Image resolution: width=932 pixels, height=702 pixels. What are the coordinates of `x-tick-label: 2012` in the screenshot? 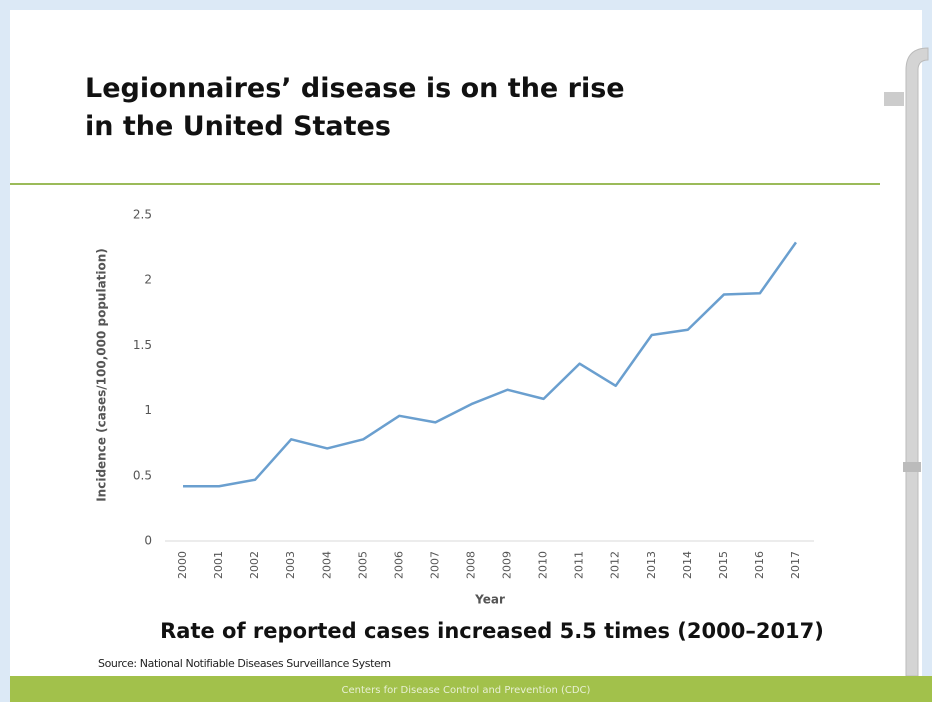 It's located at (615, 565).